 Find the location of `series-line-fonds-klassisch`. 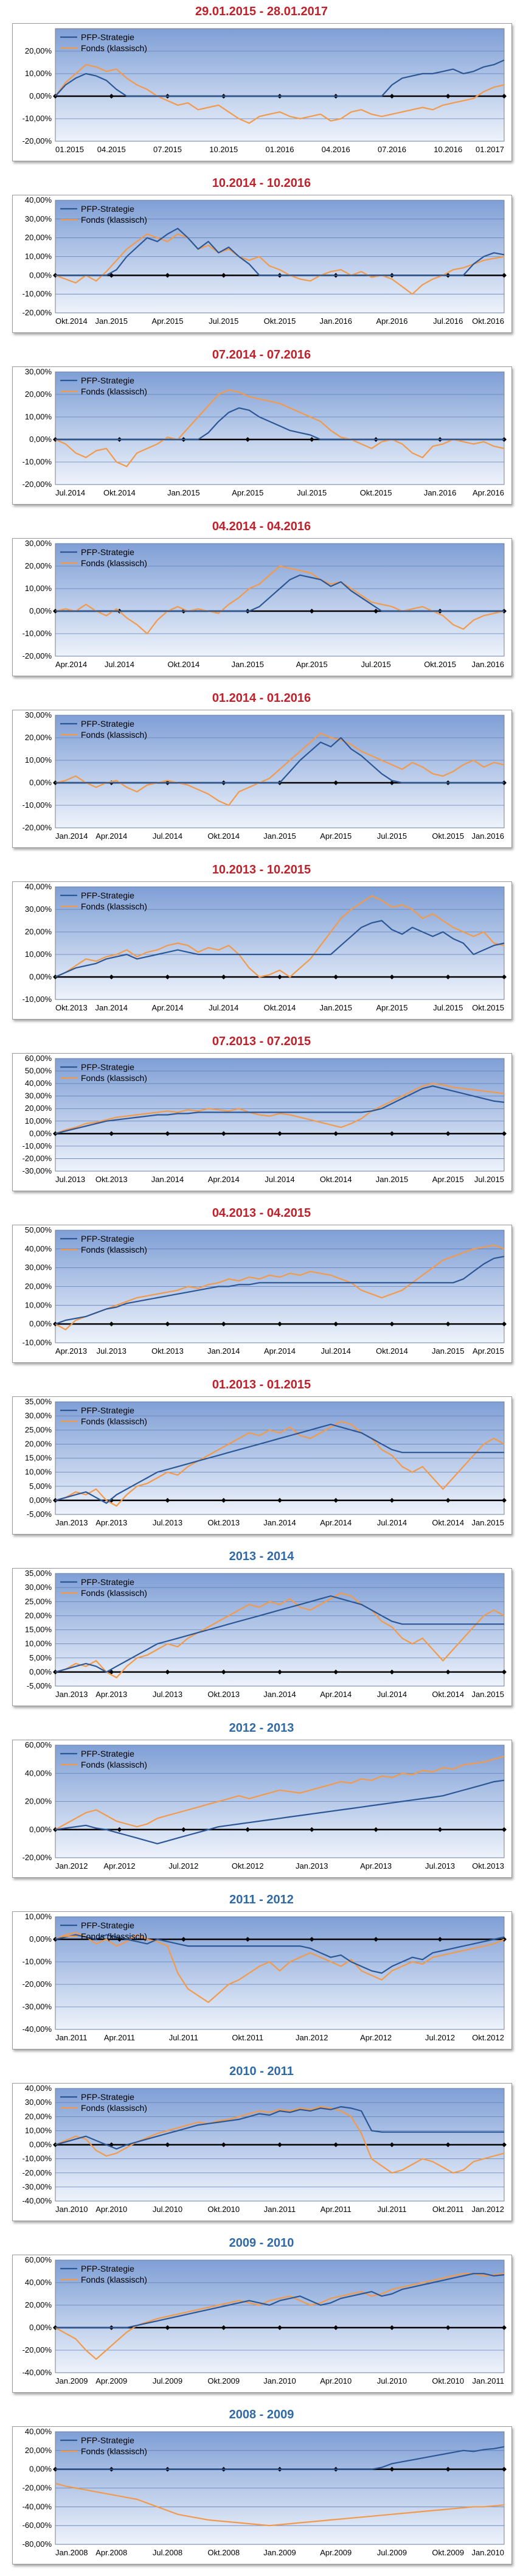

series-line-fonds-klassisch is located at coordinates (280, 600).